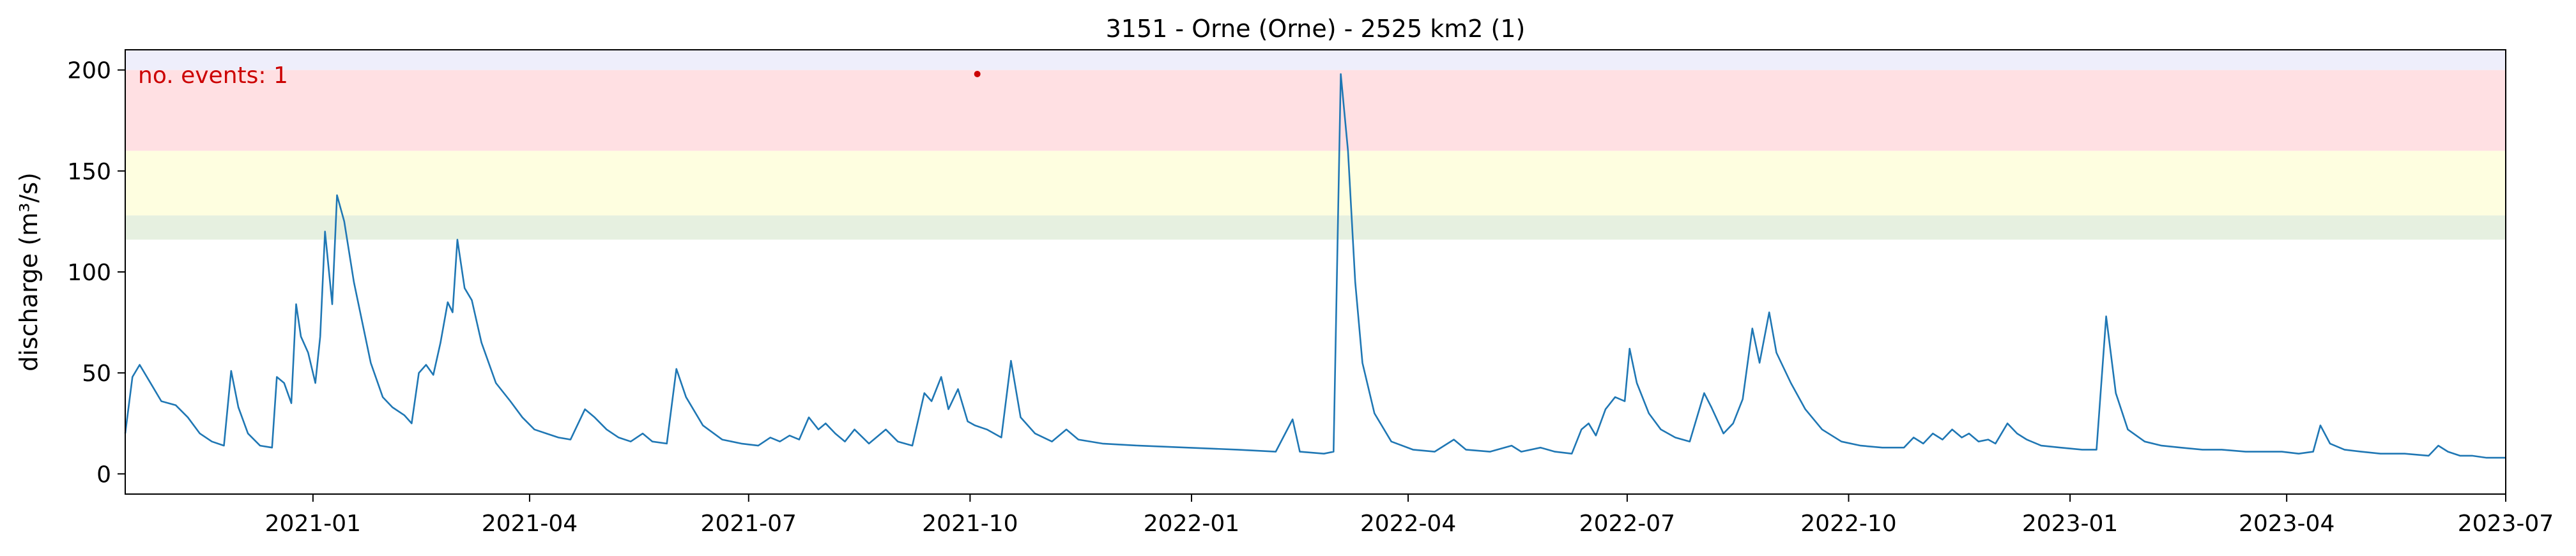 The height and width of the screenshot is (556, 2576). What do you see at coordinates (1191, 524) in the screenshot?
I see `x-tick-label: 2022-01` at bounding box center [1191, 524].